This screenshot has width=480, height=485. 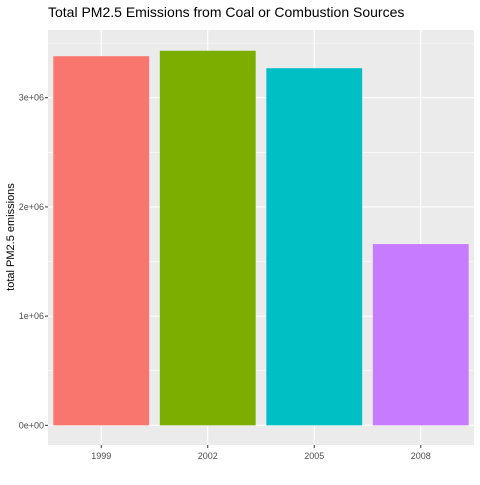 I want to click on x-tick-label: 2005, so click(x=314, y=456).